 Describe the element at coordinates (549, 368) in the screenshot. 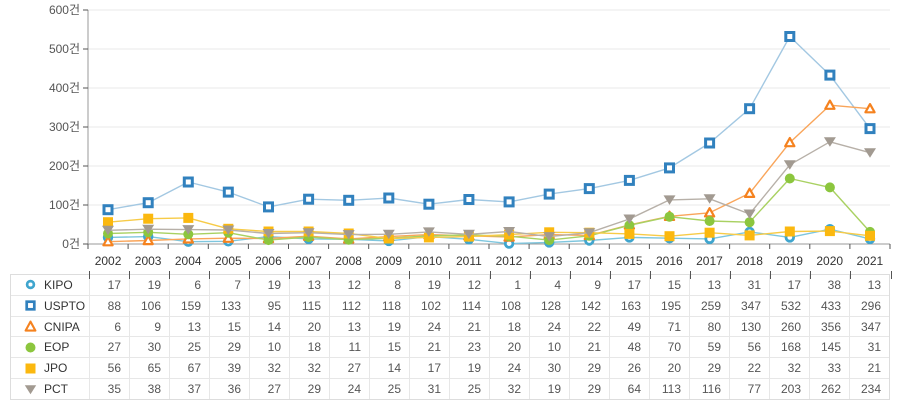

I see `value-cell-jpo-2013: 30` at that location.